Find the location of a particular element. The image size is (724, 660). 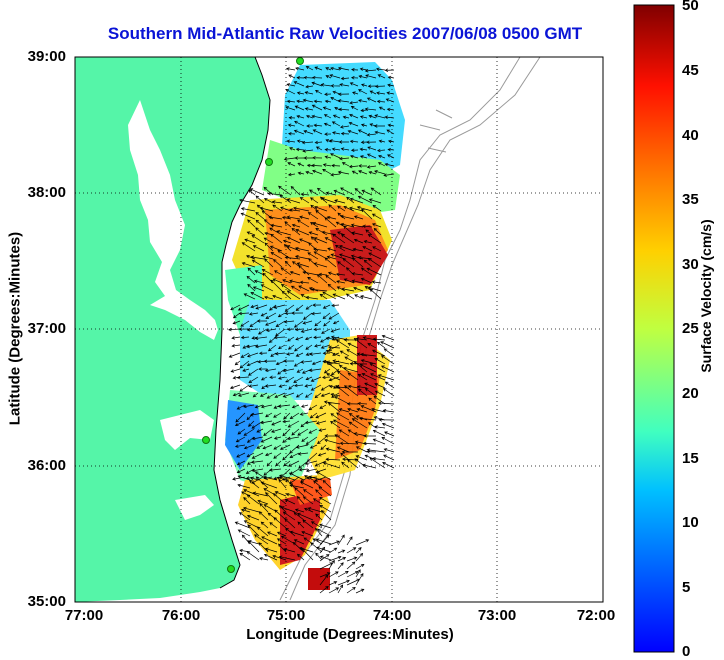

y-tick-label: 35:00 is located at coordinates (46, 601).